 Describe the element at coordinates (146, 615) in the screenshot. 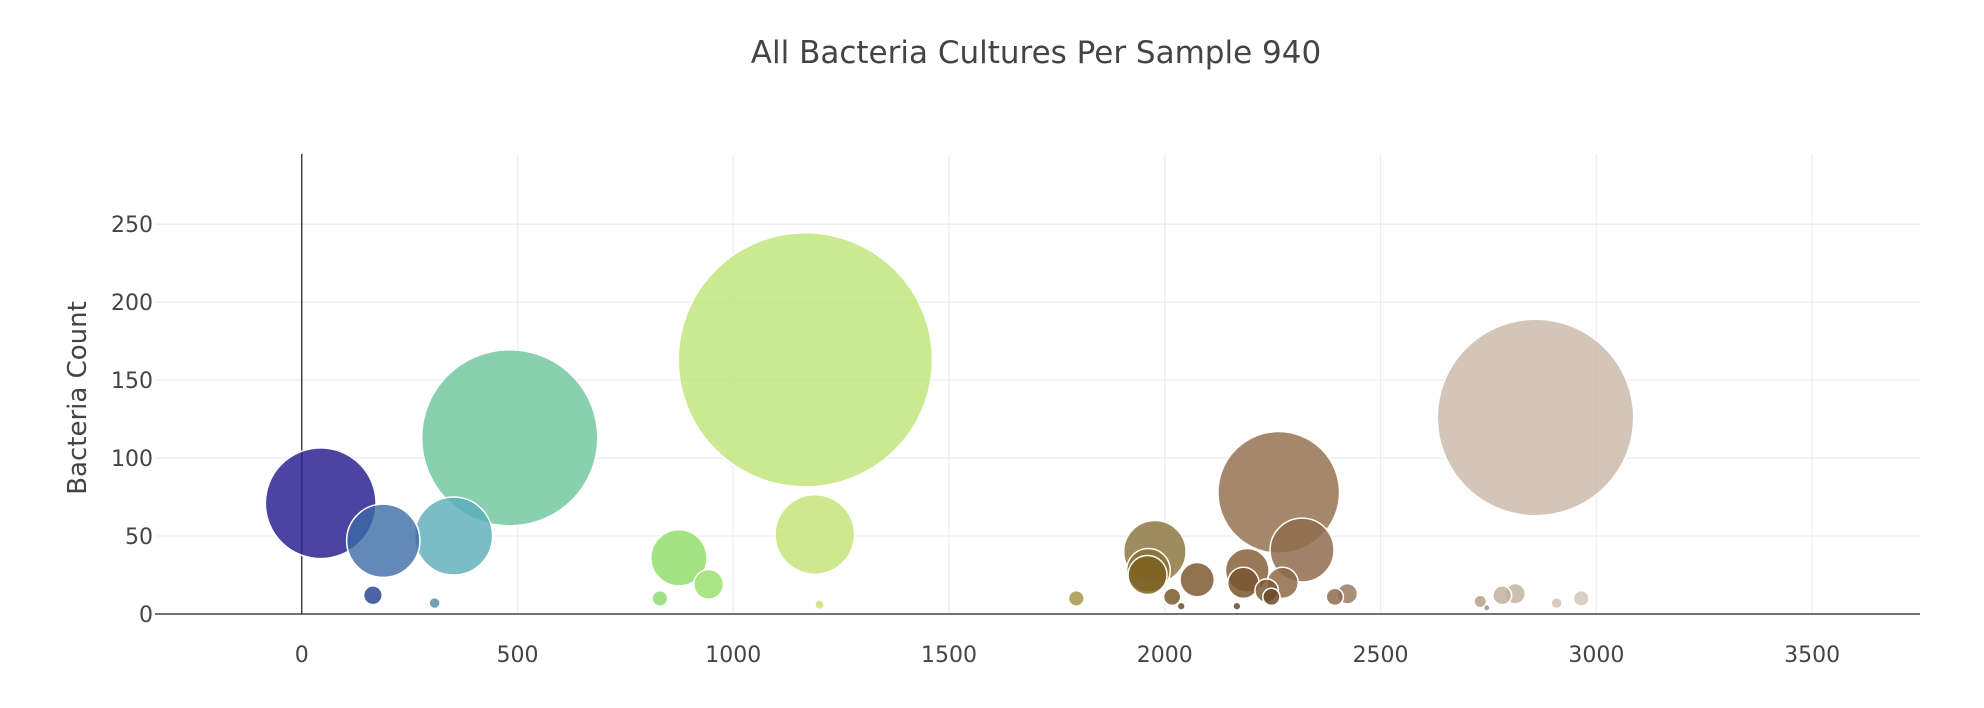

I see `y-tick-label: 0` at that location.